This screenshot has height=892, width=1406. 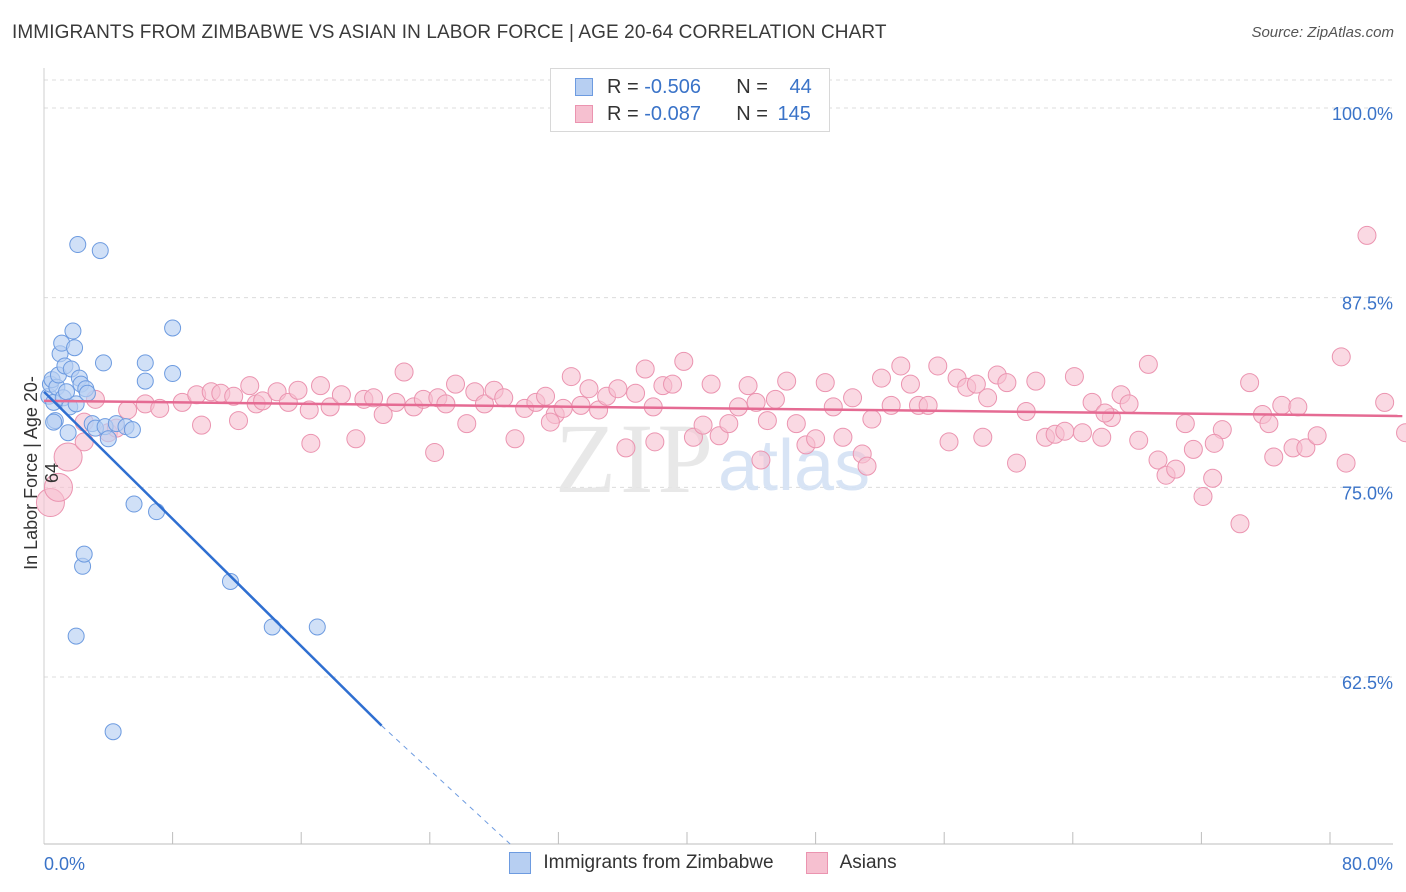 I want to click on y-tick-label: 62.5%, so click(x=1367, y=683).